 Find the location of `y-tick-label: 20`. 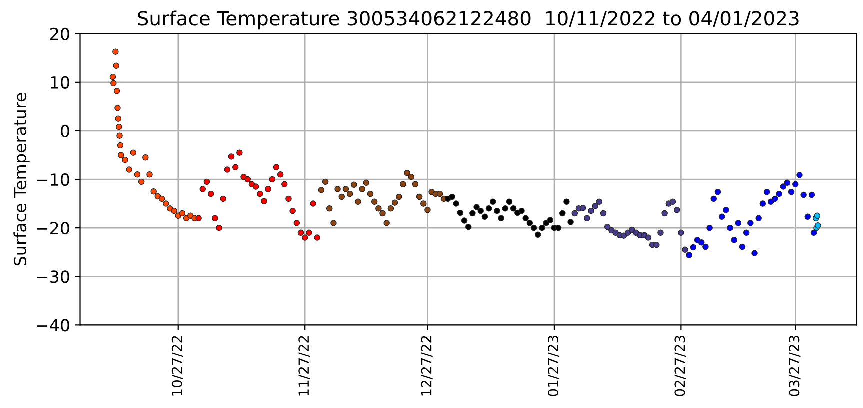

y-tick-label: 20 is located at coordinates (60, 34).